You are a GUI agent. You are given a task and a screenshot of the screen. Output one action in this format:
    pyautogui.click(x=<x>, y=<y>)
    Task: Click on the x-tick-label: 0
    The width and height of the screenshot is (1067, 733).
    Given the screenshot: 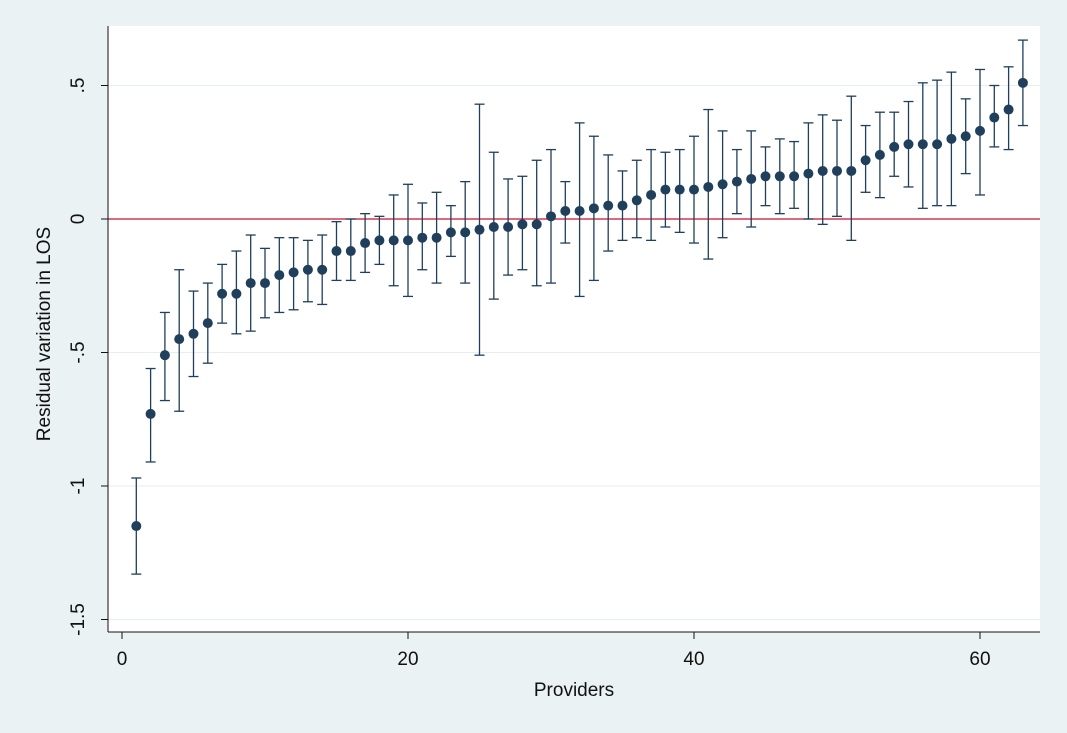 What is the action you would take?
    pyautogui.click(x=122, y=659)
    